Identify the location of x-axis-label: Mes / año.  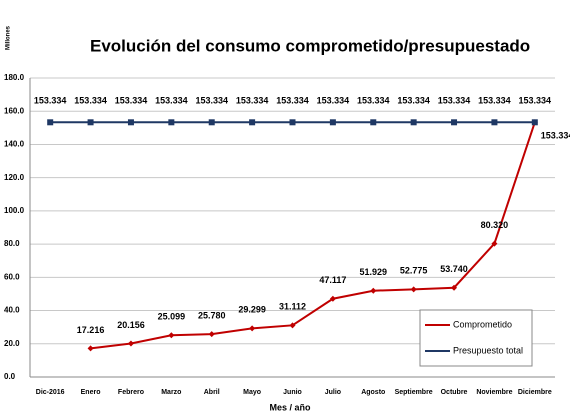
(290, 407).